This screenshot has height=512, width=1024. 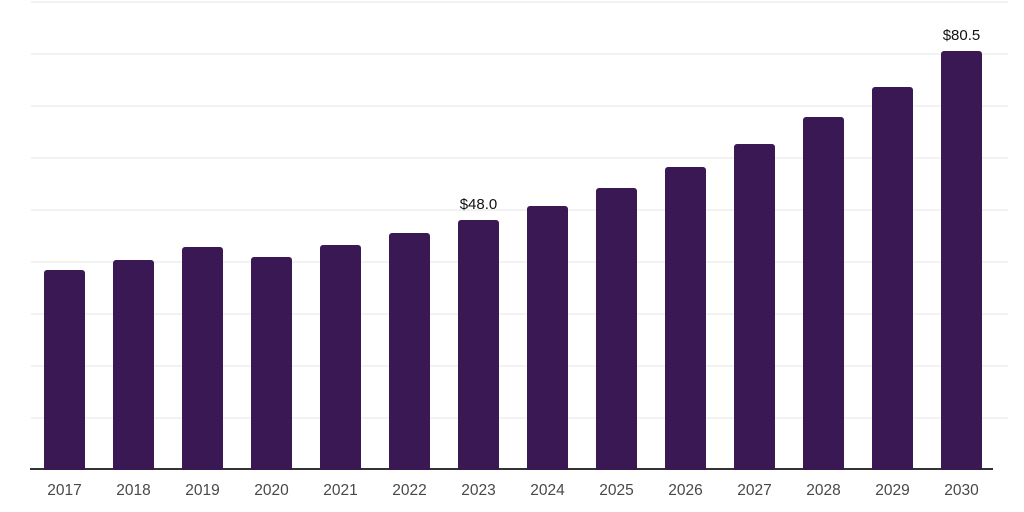 What do you see at coordinates (892, 278) in the screenshot?
I see `bar-2029` at bounding box center [892, 278].